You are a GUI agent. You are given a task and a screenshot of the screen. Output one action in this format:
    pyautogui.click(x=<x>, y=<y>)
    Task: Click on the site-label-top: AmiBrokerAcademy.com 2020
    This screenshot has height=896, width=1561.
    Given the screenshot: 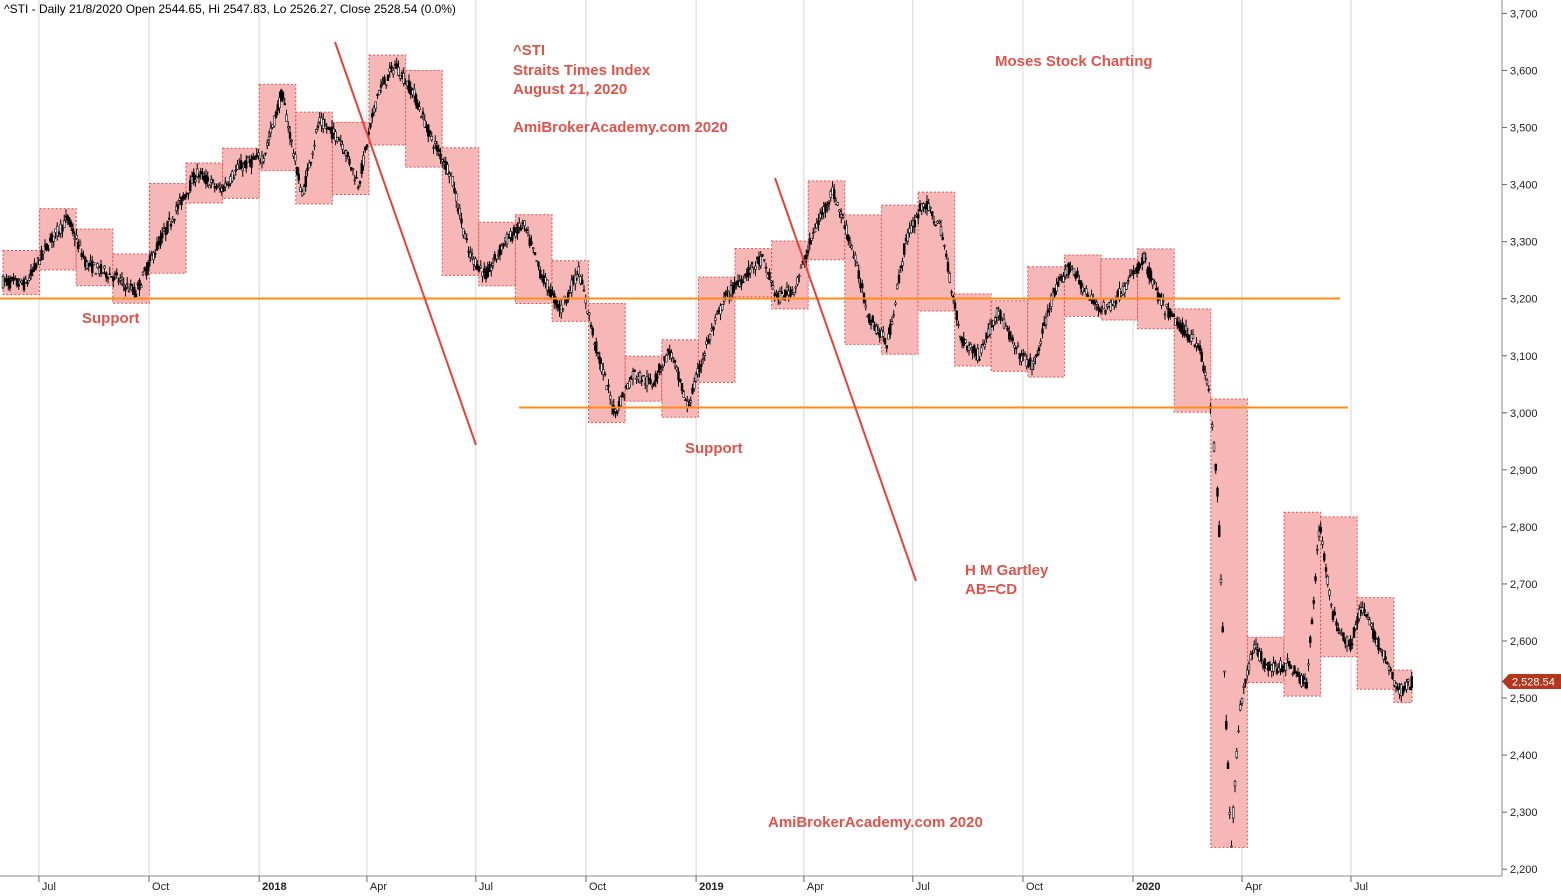 What is the action you would take?
    pyautogui.click(x=620, y=127)
    